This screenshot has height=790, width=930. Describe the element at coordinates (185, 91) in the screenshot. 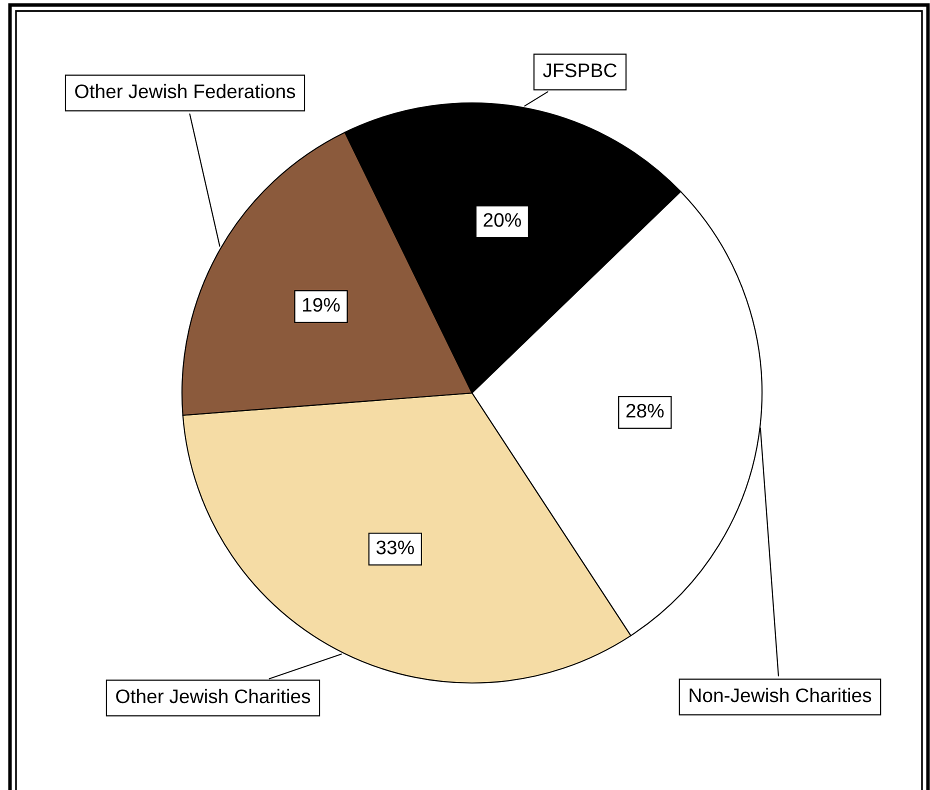

I see `slice-label: Other Jewish Federations` at that location.